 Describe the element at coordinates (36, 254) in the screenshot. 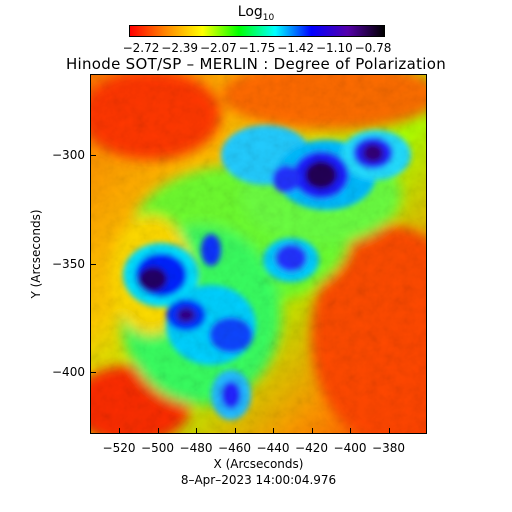

I see `y-axis-label: Y (Arcseconds)` at that location.